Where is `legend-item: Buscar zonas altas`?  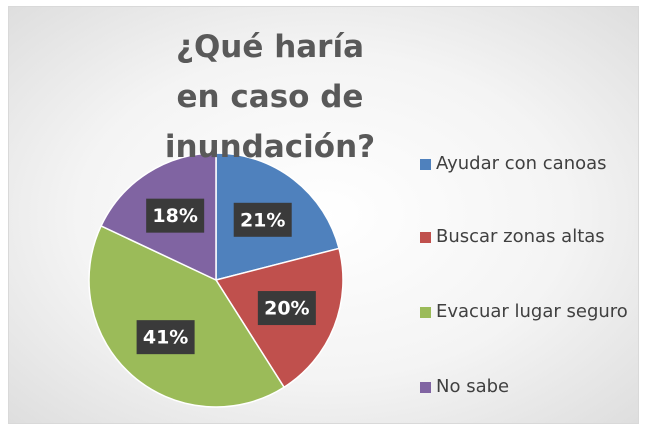 legend-item: Buscar zonas altas is located at coordinates (528, 237).